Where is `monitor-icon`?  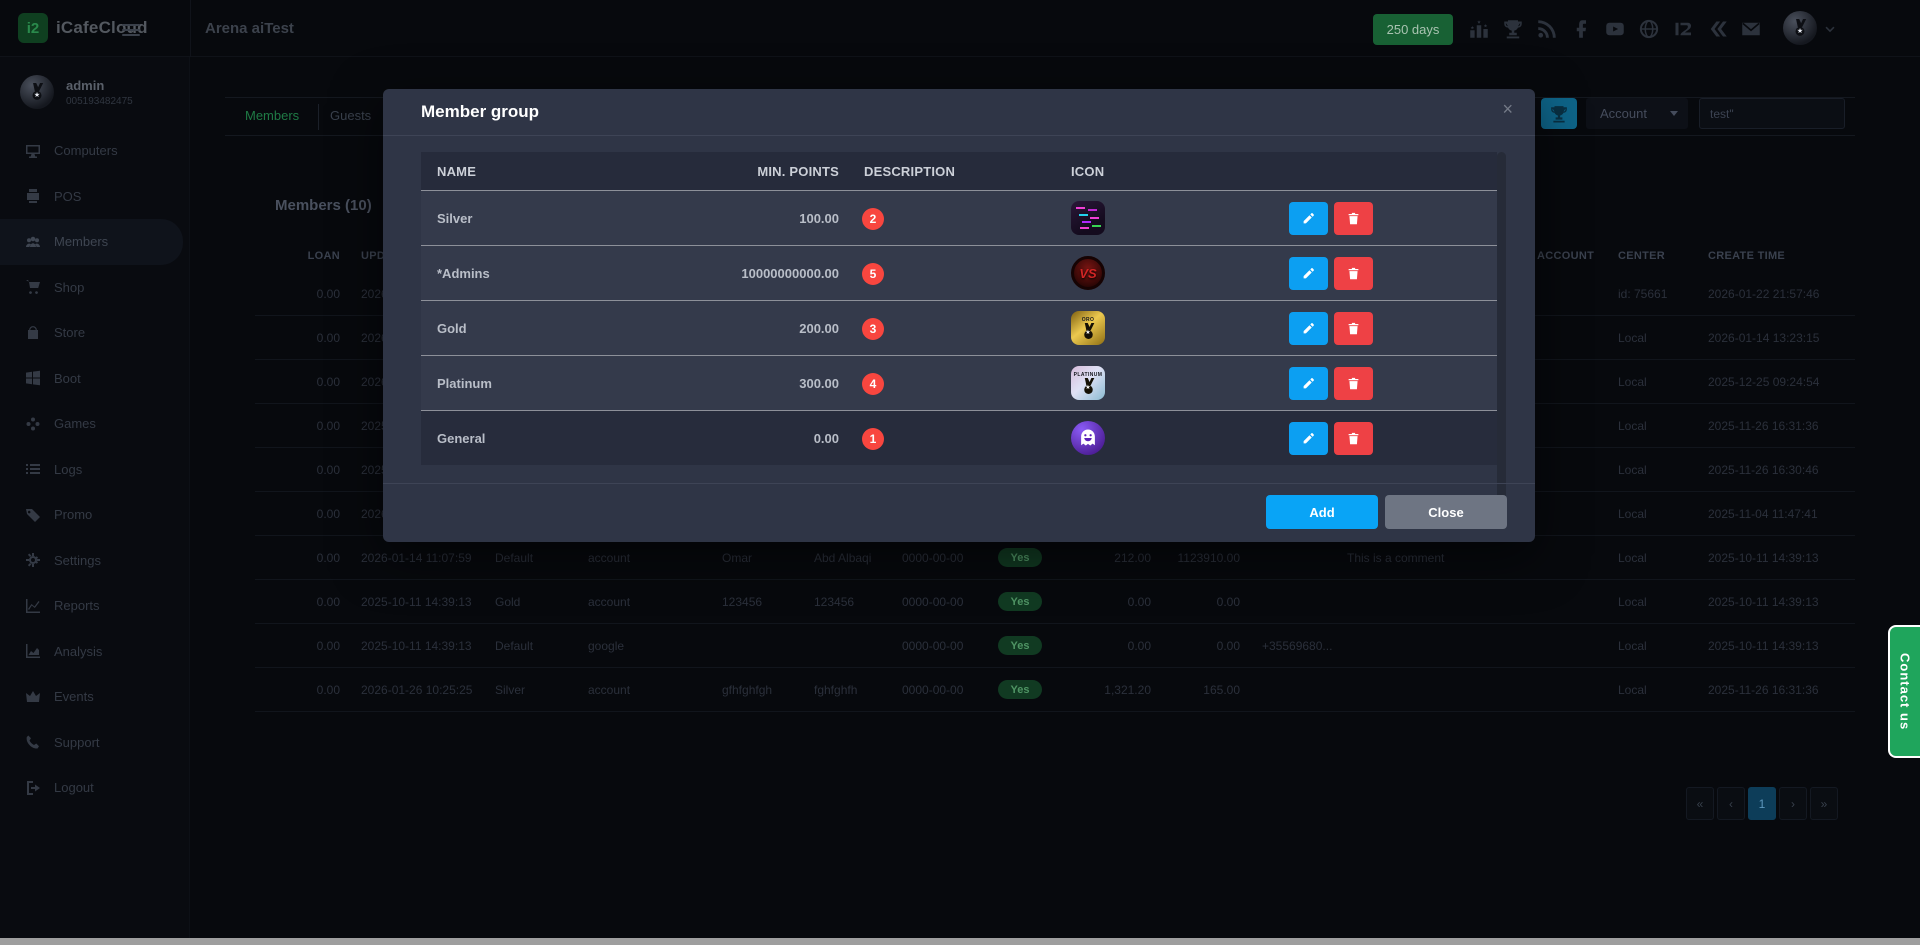 monitor-icon is located at coordinates (32, 150).